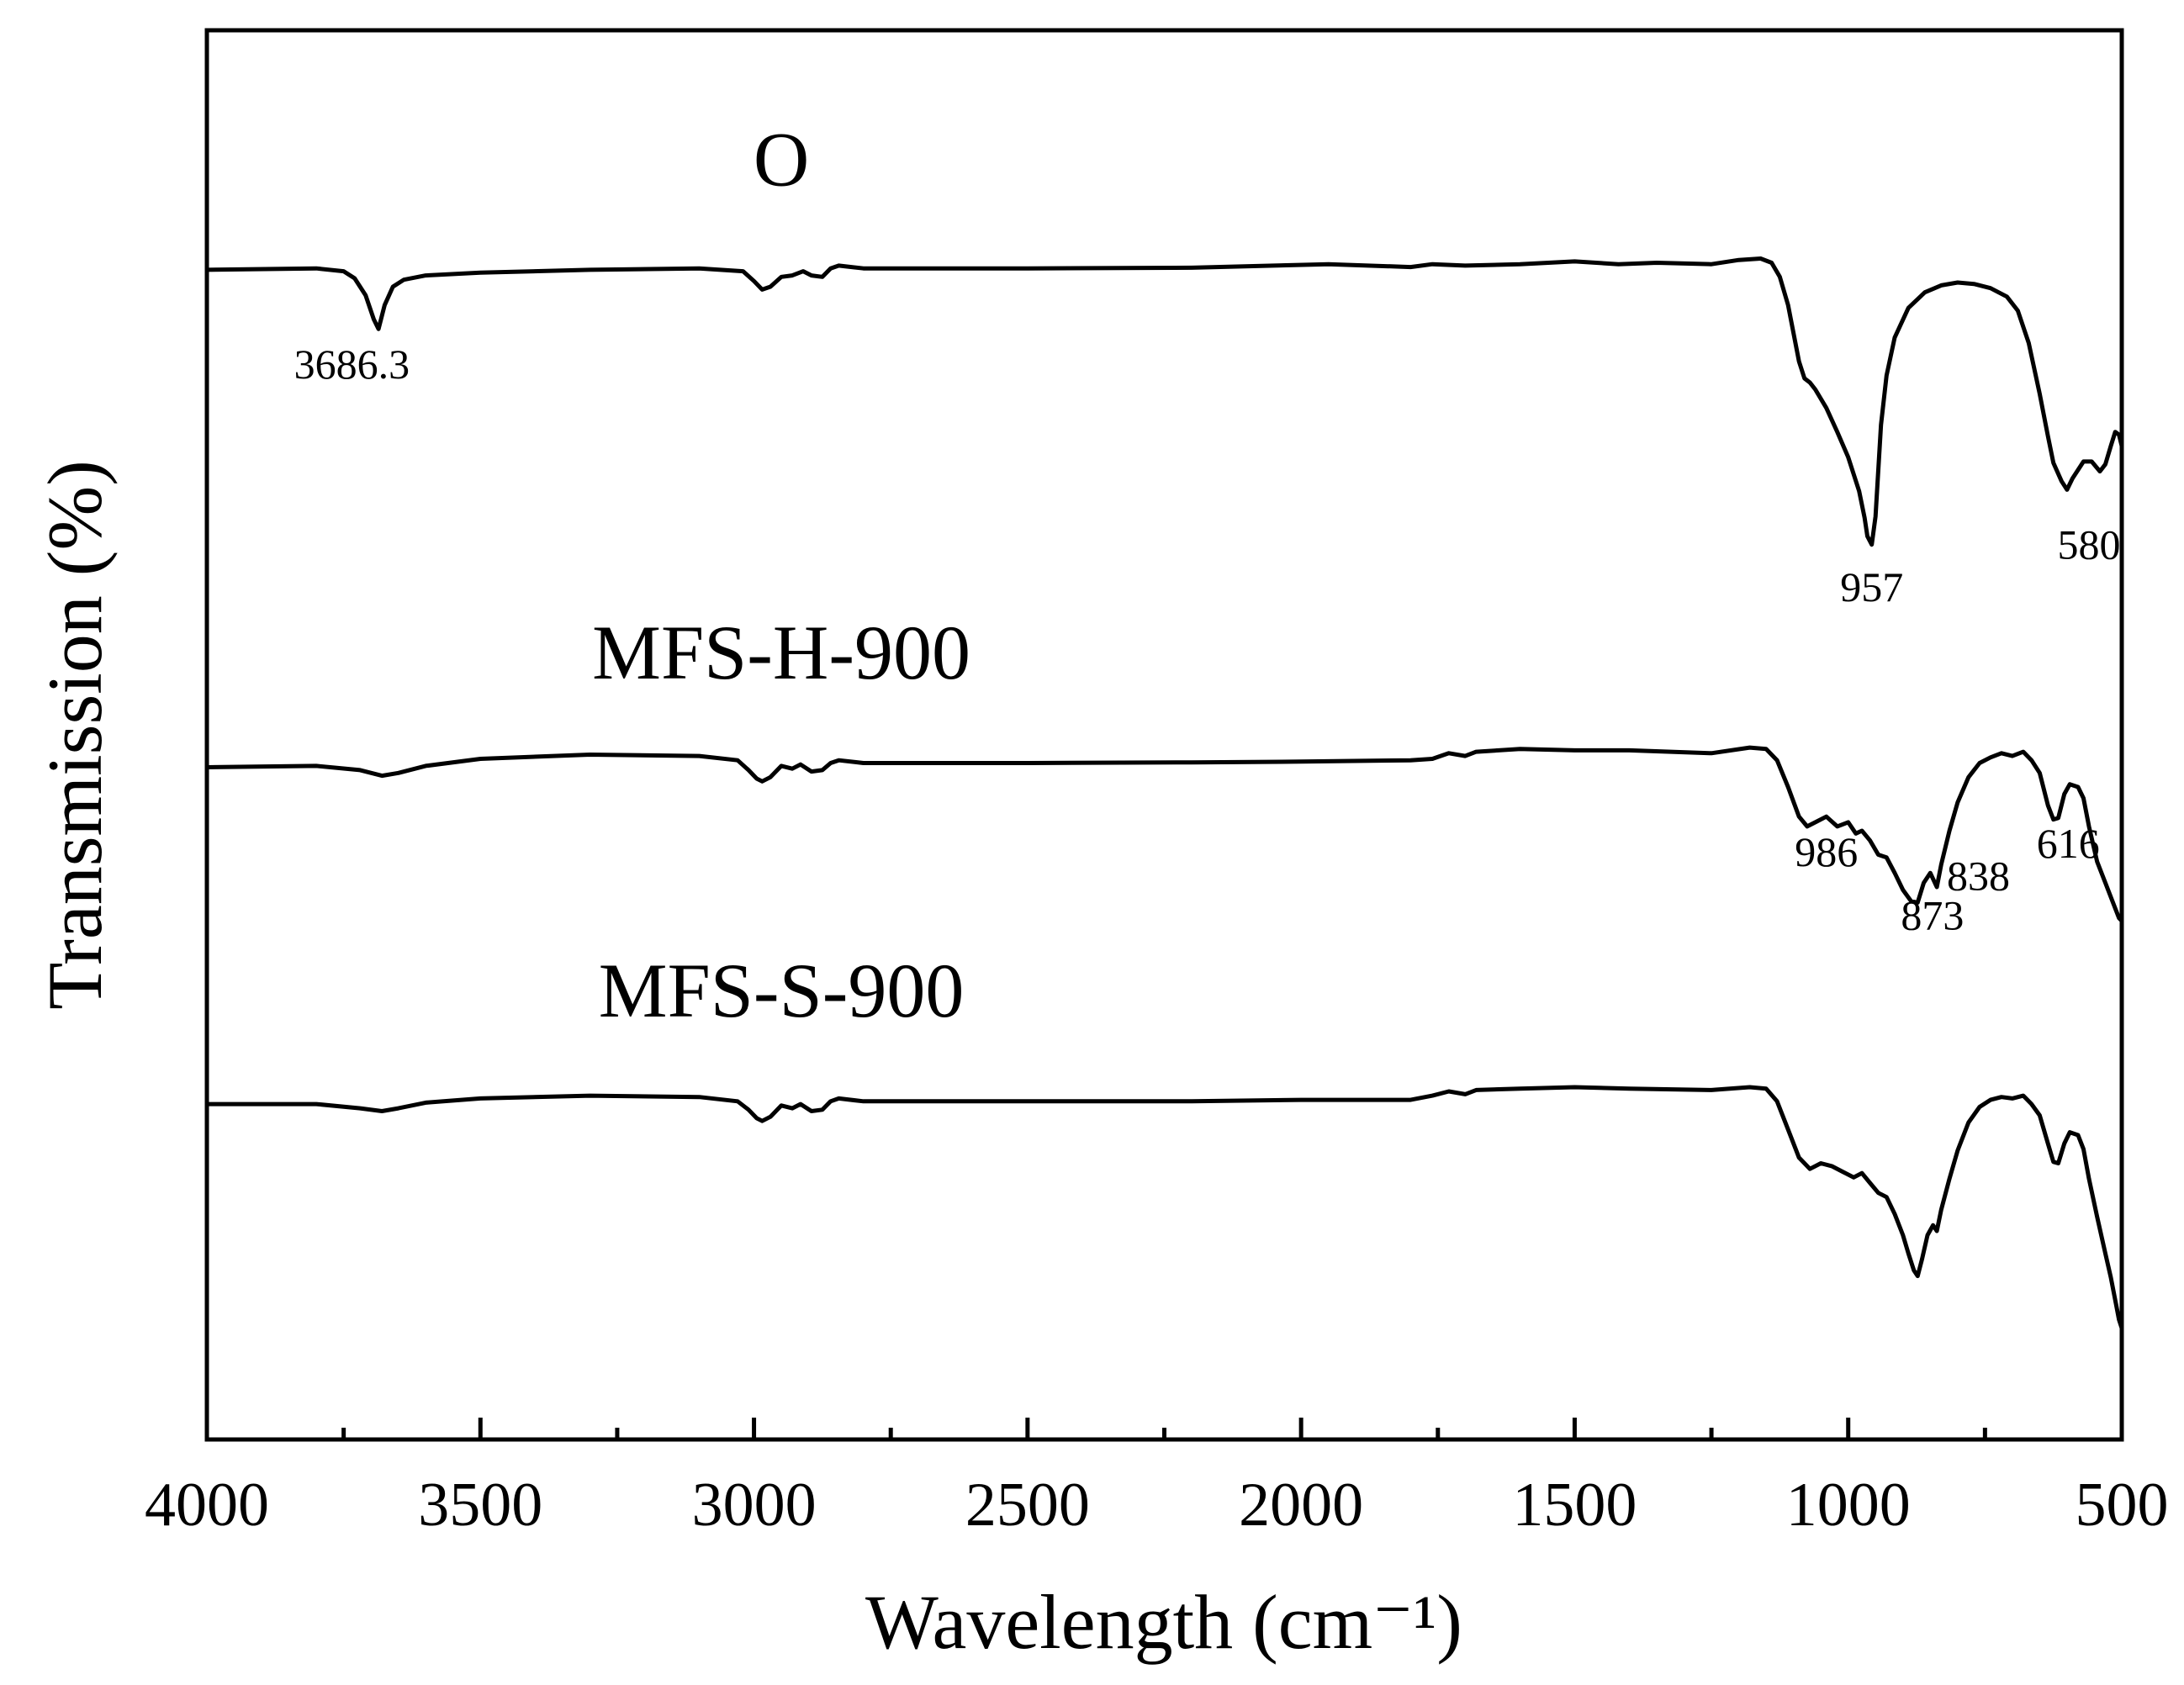 Image resolution: width=2184 pixels, height=1685 pixels. What do you see at coordinates (1871, 586) in the screenshot?
I see `peak-label: 957` at bounding box center [1871, 586].